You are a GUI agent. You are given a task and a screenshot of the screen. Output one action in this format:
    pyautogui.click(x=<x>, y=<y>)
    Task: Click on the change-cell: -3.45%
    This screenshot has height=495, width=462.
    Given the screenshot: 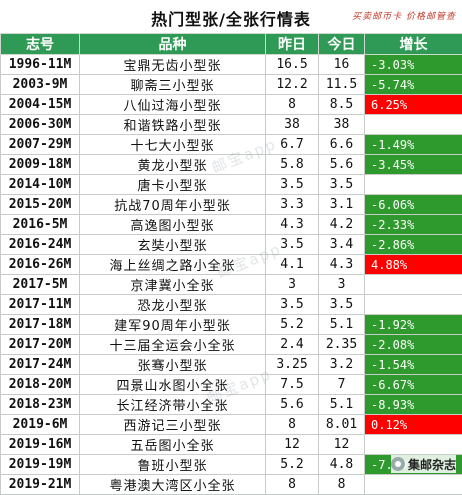 What is the action you would take?
    pyautogui.click(x=413, y=165)
    